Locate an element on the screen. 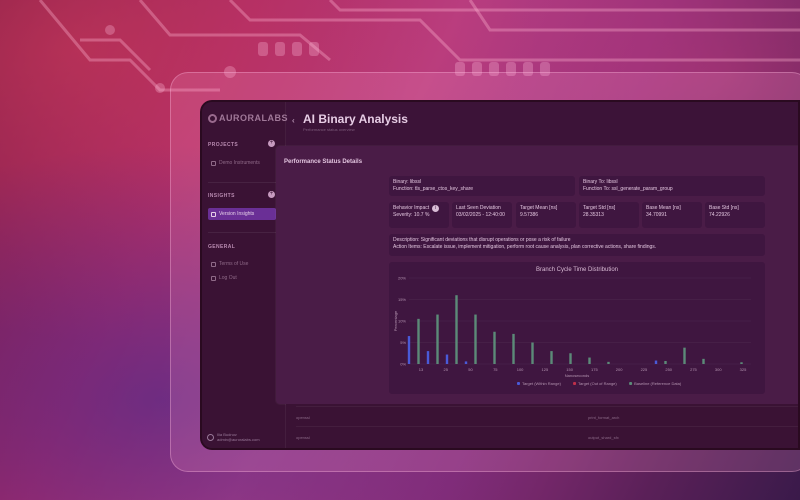 The width and height of the screenshot is (800, 500). y-tick-label: 5% is located at coordinates (403, 342).